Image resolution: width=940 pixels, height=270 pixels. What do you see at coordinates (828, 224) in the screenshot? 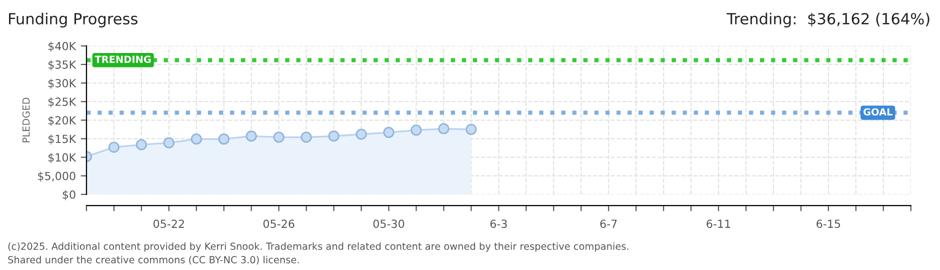
I see `x-tick-label: 6-15` at bounding box center [828, 224].